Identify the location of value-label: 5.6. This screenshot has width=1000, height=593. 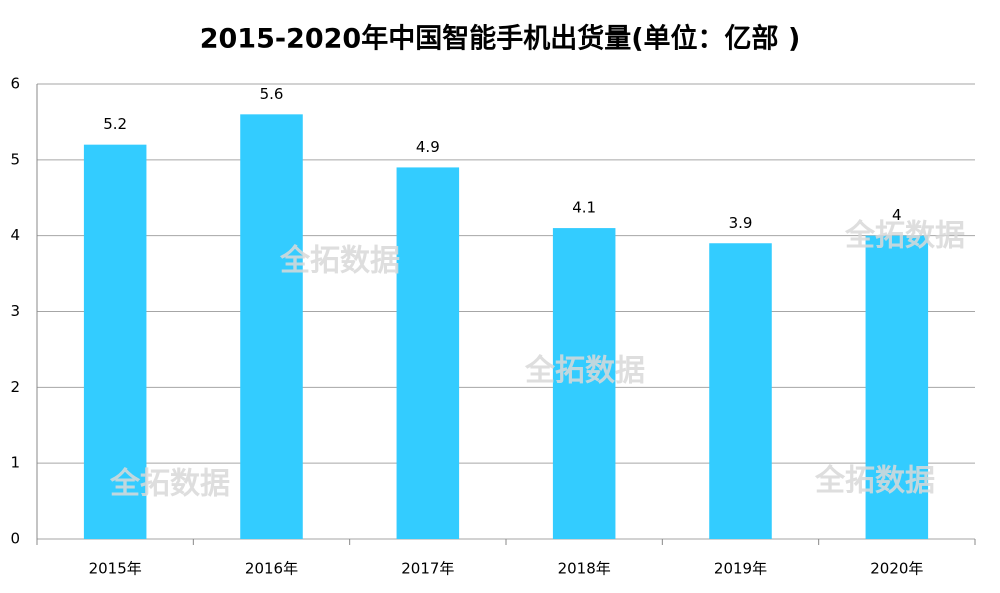
(272, 94).